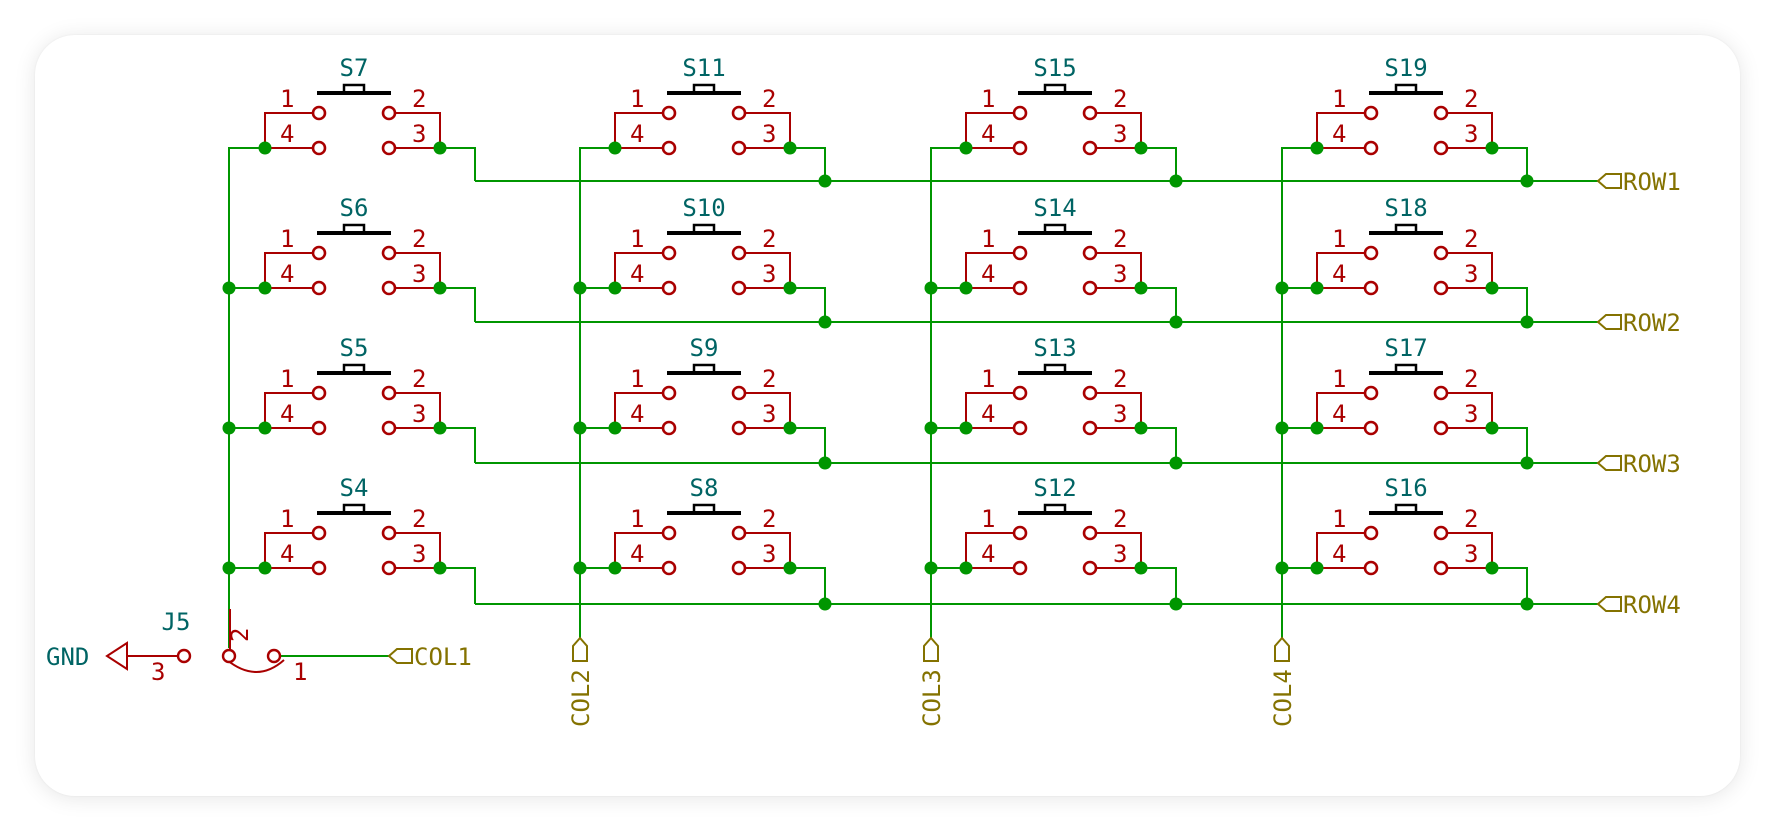 The image size is (1775, 831). What do you see at coordinates (704, 348) in the screenshot?
I see `switch-reference: S9` at bounding box center [704, 348].